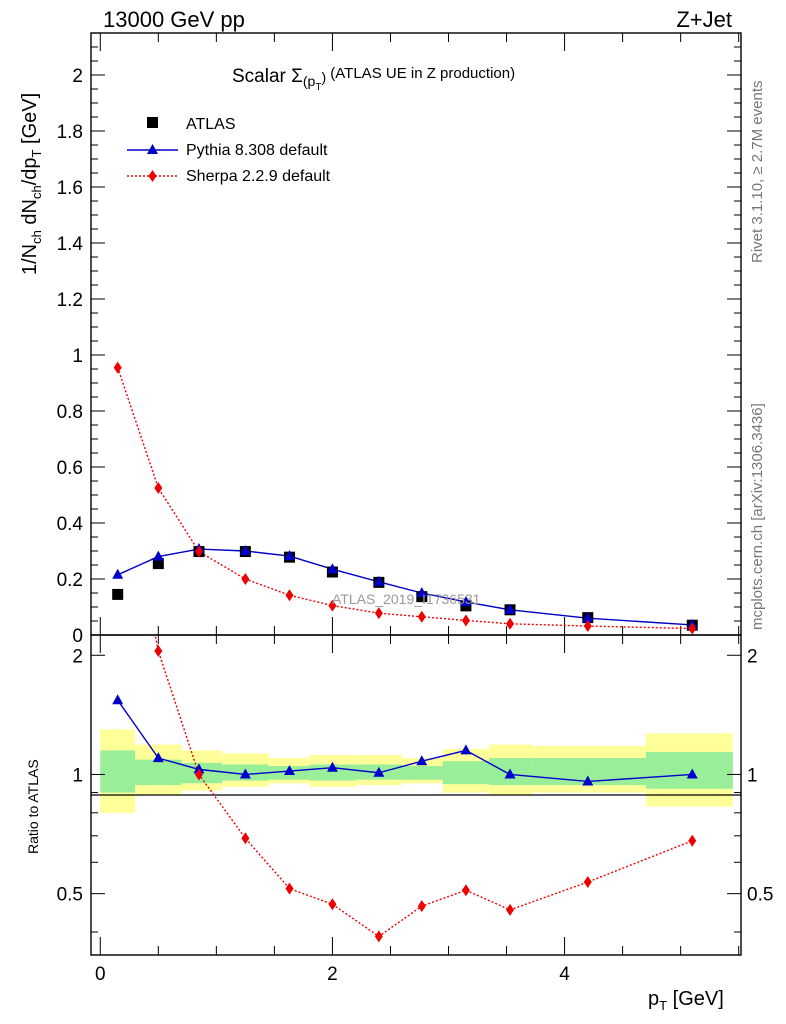  What do you see at coordinates (332, 974) in the screenshot?
I see `x-tick-label: 2` at bounding box center [332, 974].